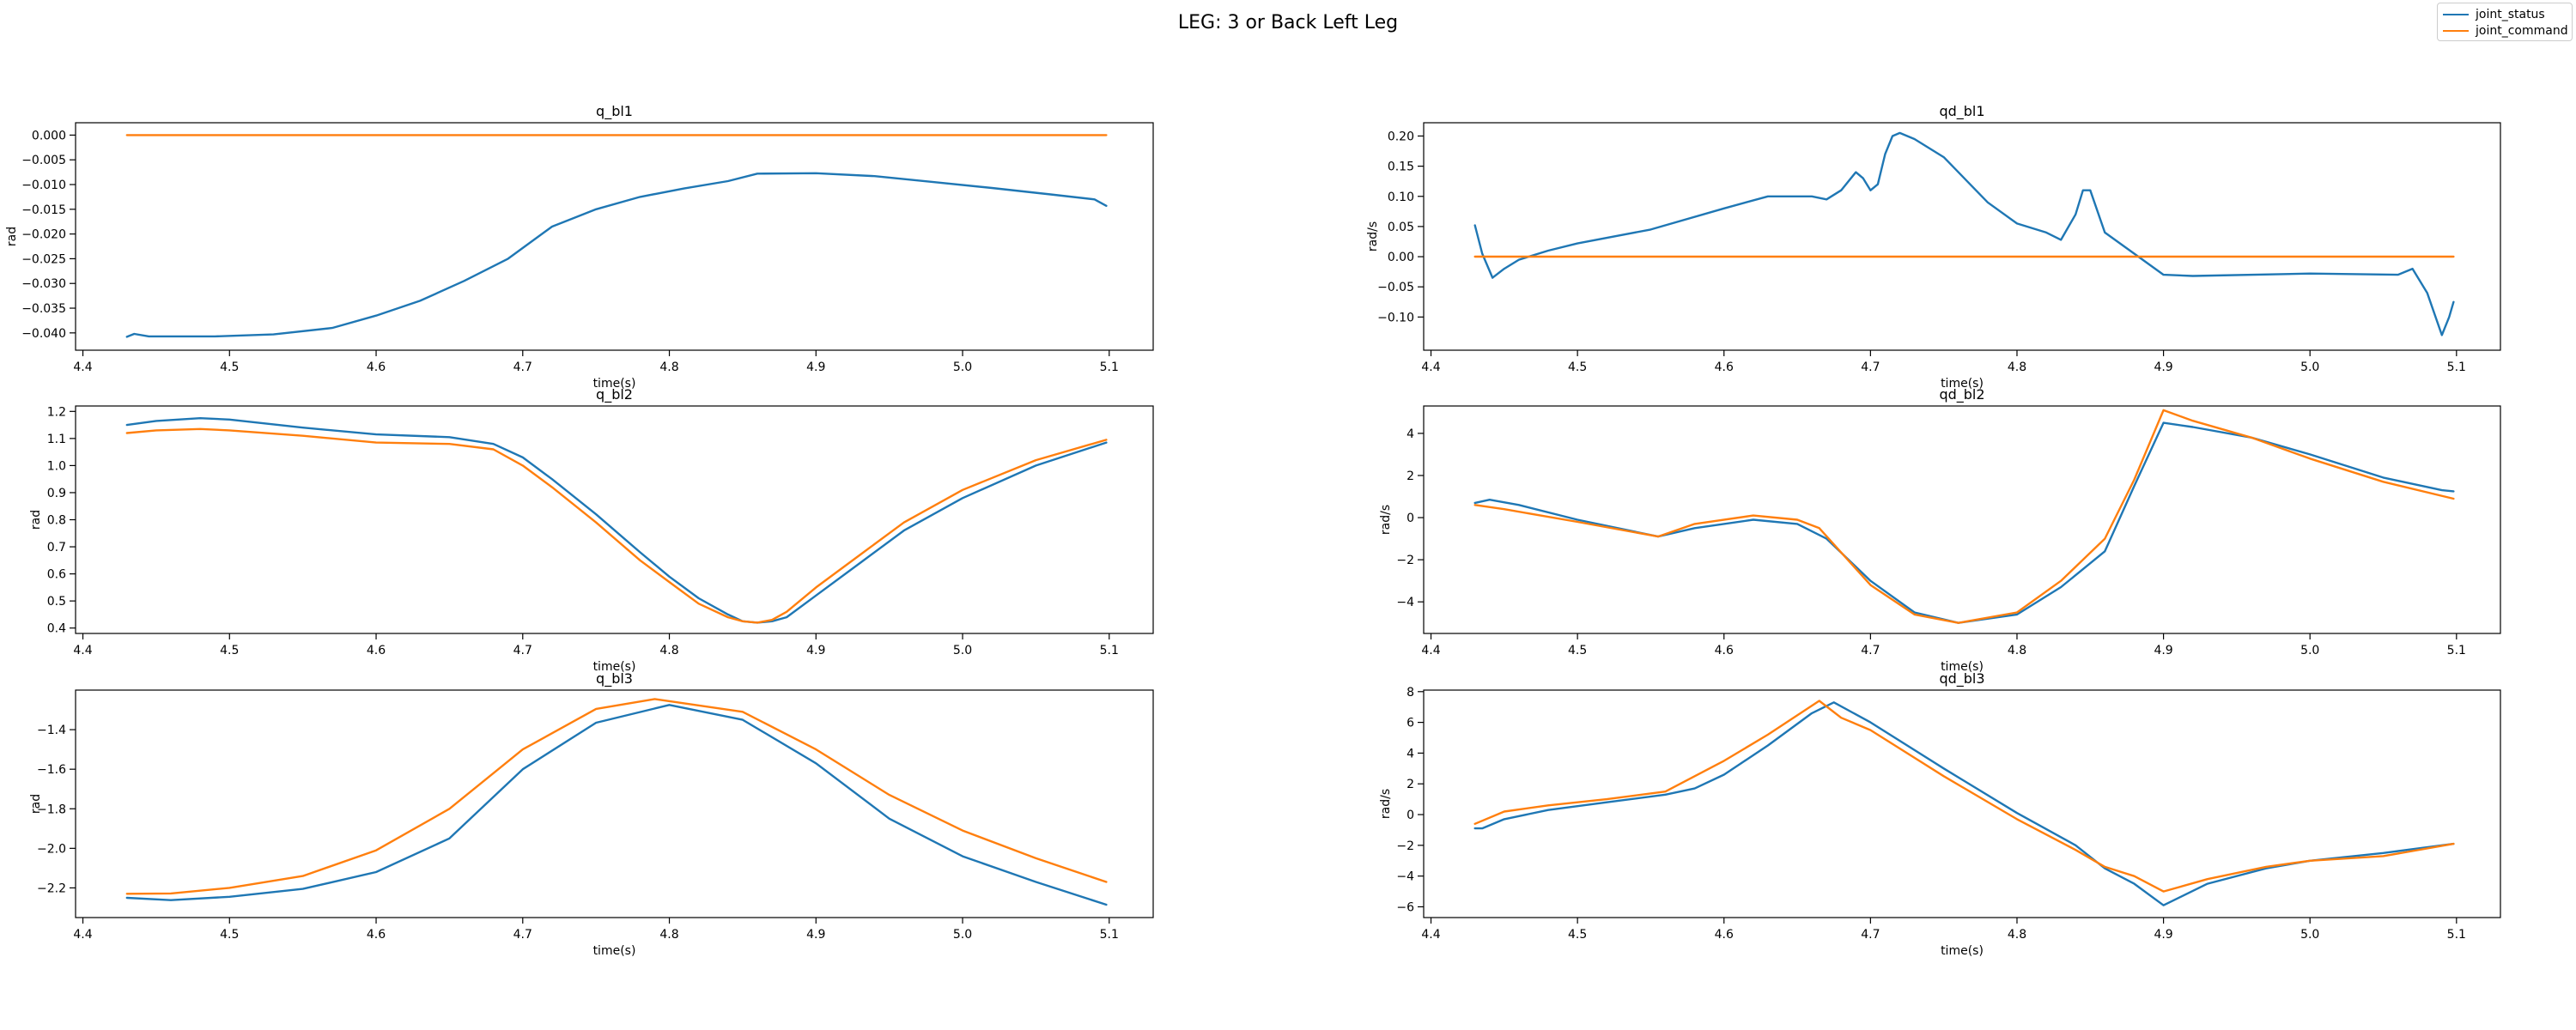 This screenshot has width=2576, height=1030. Describe the element at coordinates (614, 111) in the screenshot. I see `subplot-title-q-bl1: q_bl1` at that location.